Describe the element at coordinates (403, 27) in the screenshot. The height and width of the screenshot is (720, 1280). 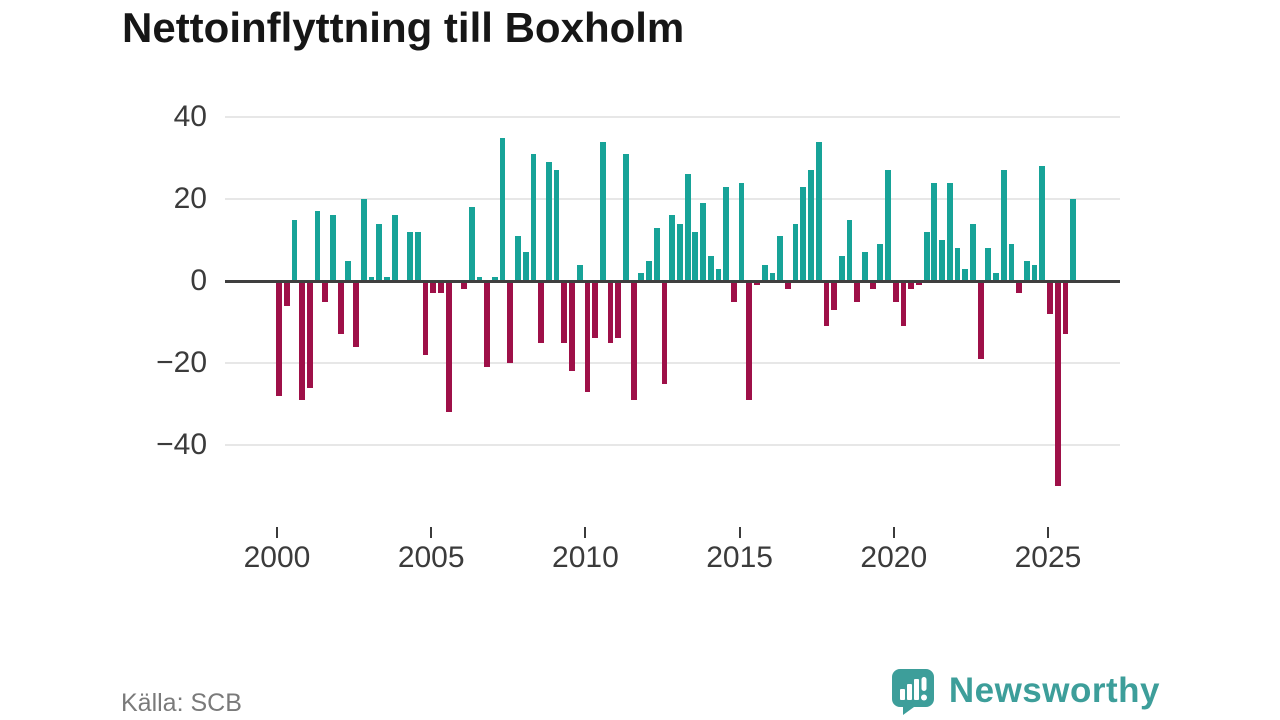
I see `chart-title: Nettoinflyttning till Boxholm` at that location.